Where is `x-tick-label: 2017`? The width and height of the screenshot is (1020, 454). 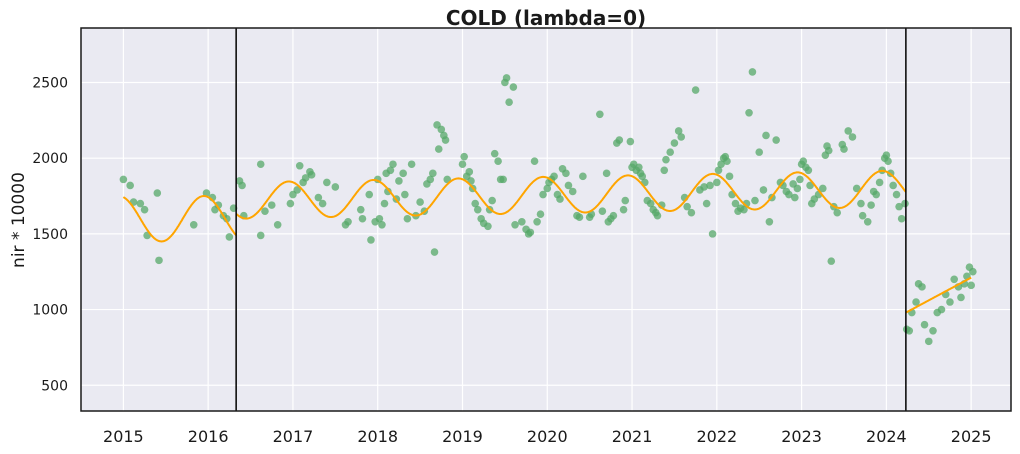
x-tick-label: 2017 is located at coordinates (293, 436).